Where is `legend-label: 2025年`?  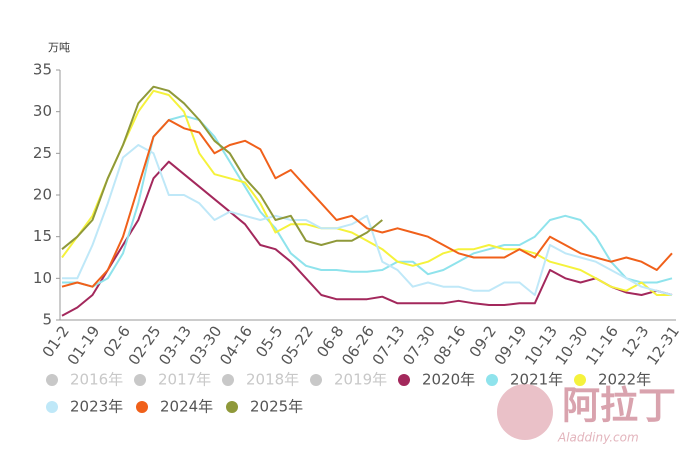 legend-label: 2025年 is located at coordinates (276, 407).